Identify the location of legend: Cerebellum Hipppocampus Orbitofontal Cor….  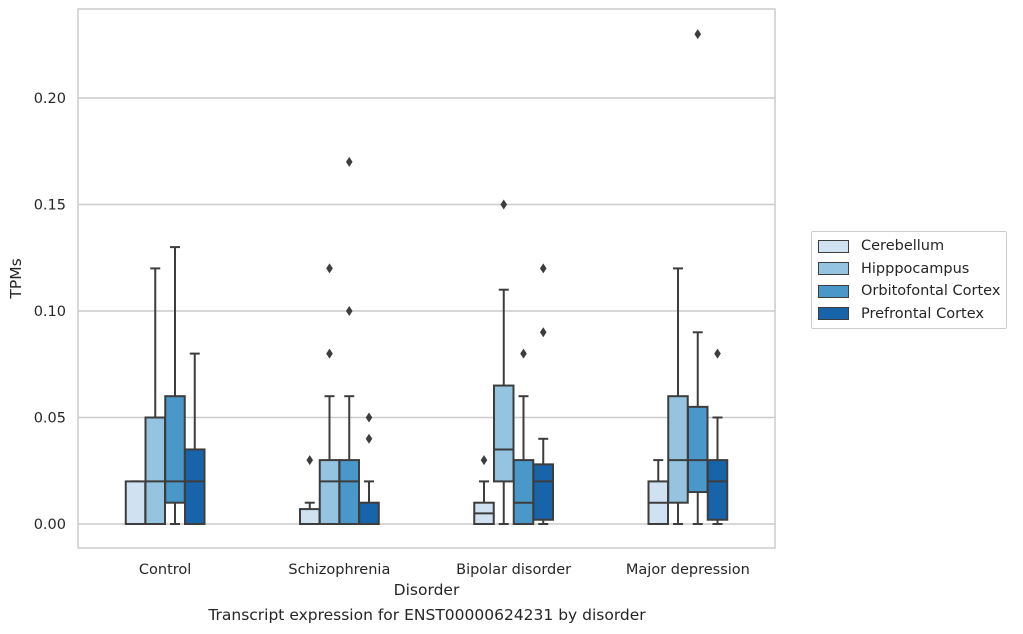
(909, 280).